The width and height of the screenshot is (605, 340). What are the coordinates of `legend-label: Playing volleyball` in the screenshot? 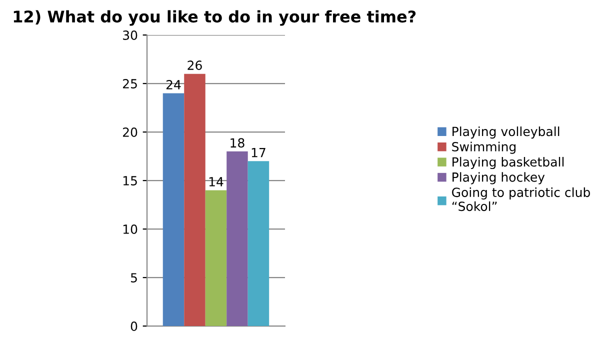 It's located at (506, 132).